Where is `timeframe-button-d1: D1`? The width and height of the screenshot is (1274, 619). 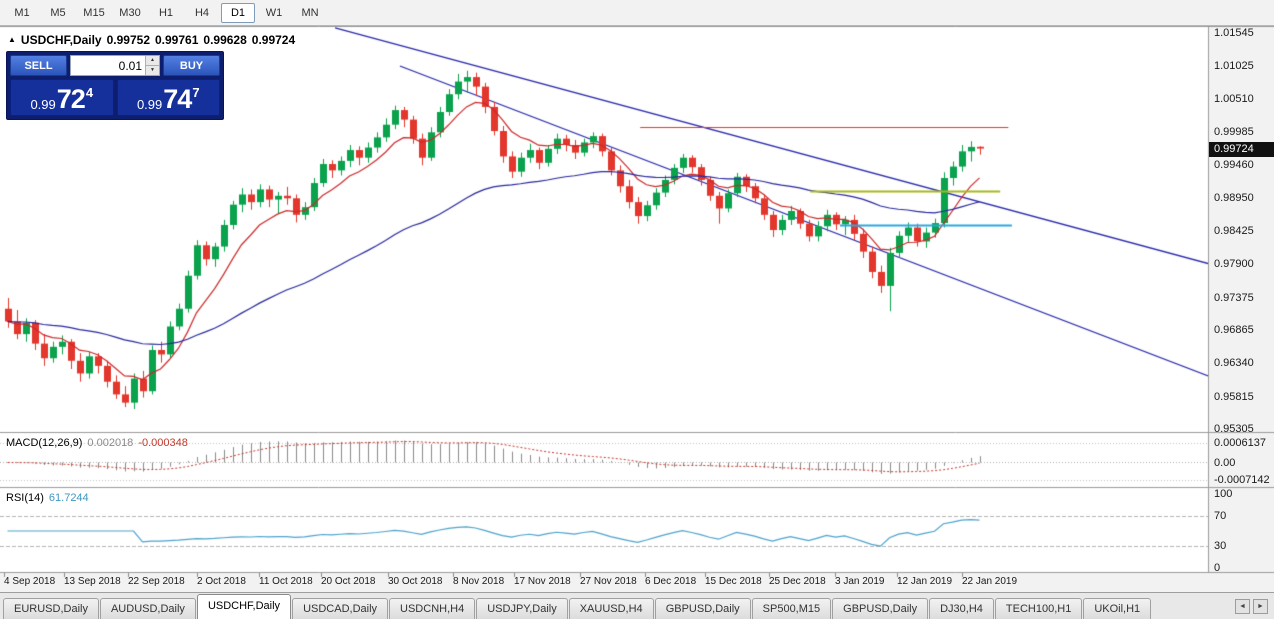 timeframe-button-d1: D1 is located at coordinates (238, 12).